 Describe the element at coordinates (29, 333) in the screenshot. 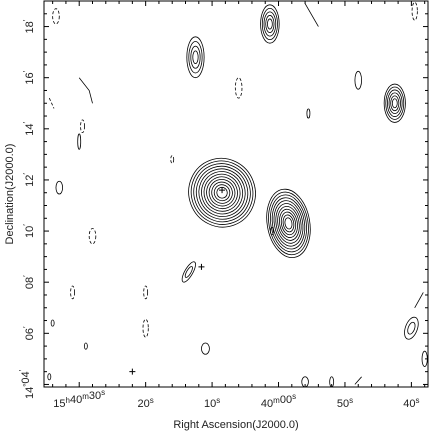

I see `y-tick-label: 06′` at that location.